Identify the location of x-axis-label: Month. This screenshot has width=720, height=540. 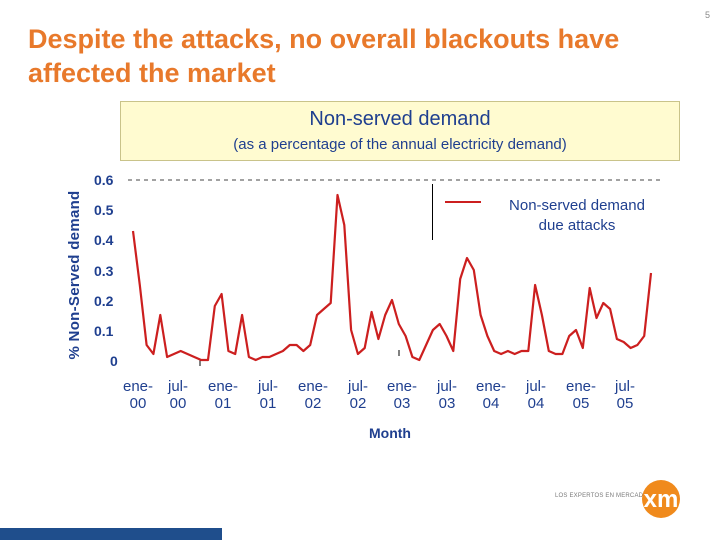
(390, 433).